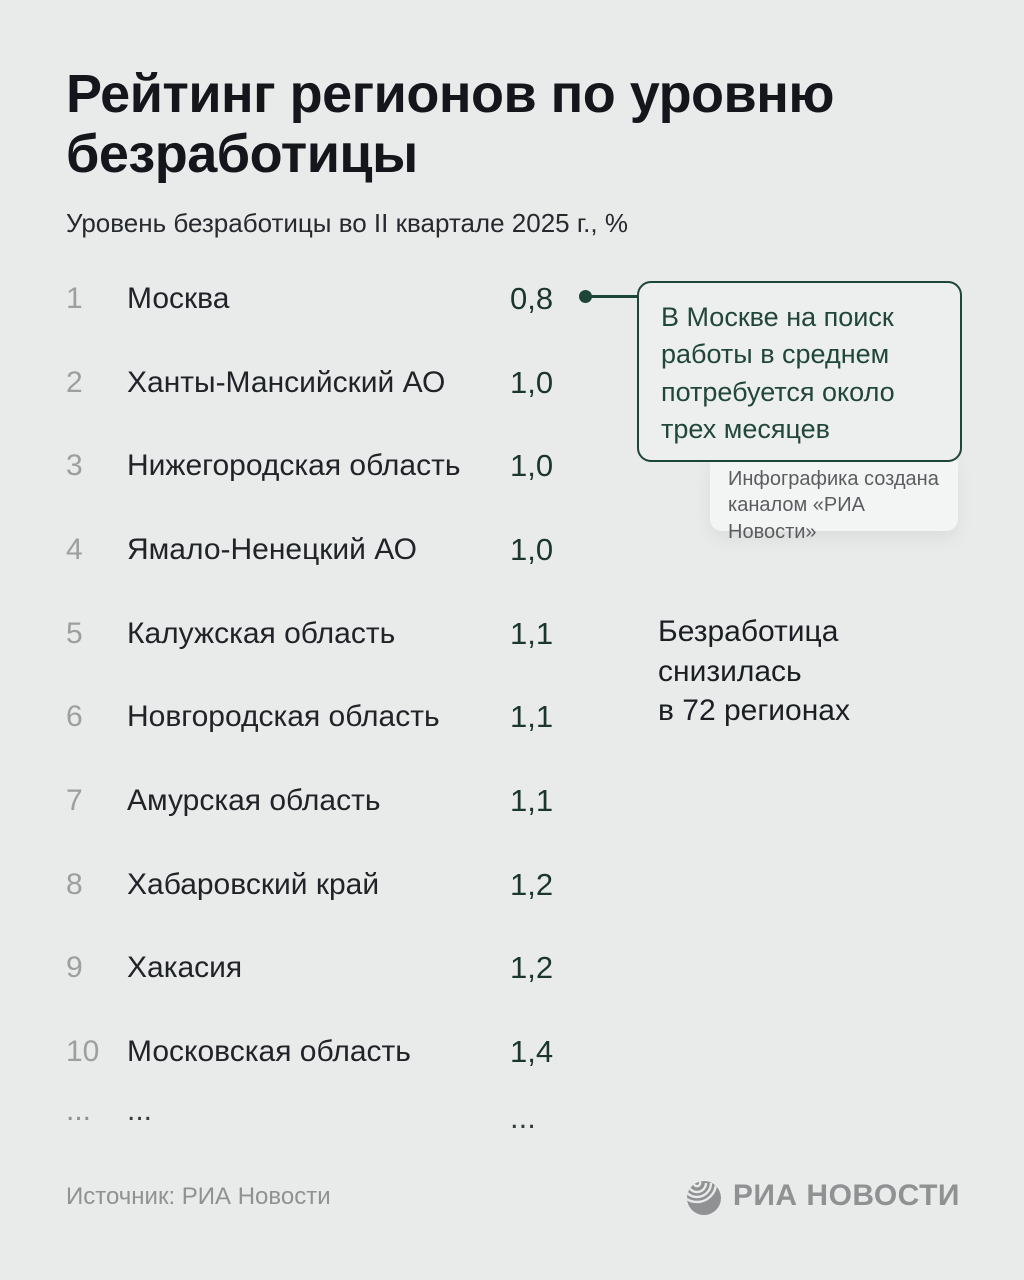 The height and width of the screenshot is (1280, 1024). I want to click on ria-novosti-logo: РИА НОВОСТИ, so click(822, 1196).